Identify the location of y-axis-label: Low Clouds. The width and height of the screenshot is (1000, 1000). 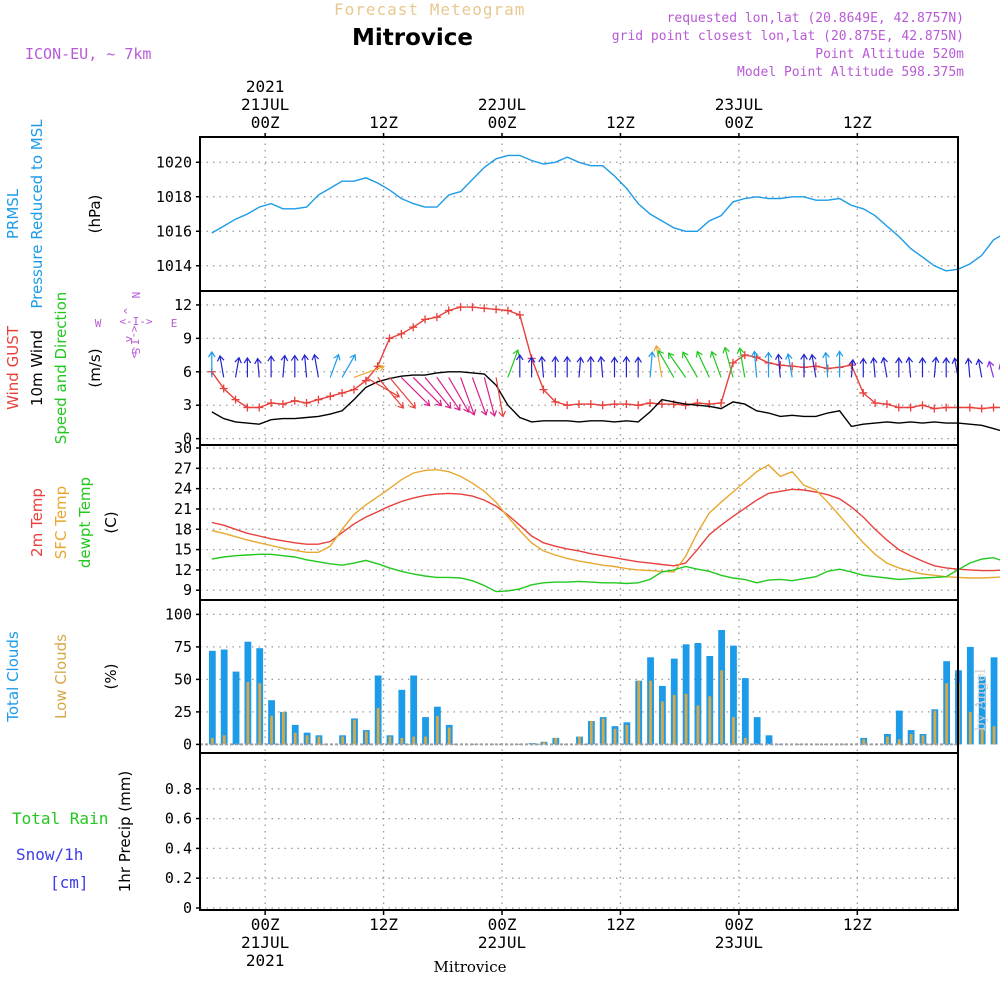
(61, 676).